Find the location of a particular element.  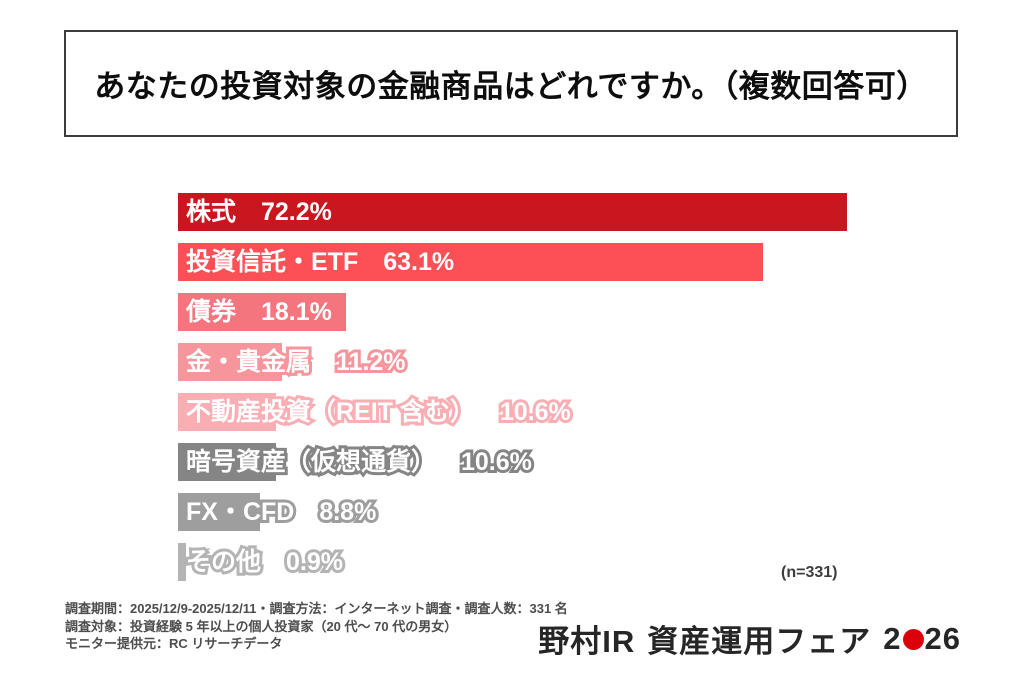

bar-label-text: 暗号資産（仮想通貨） 10.6% is located at coordinates (359, 462).